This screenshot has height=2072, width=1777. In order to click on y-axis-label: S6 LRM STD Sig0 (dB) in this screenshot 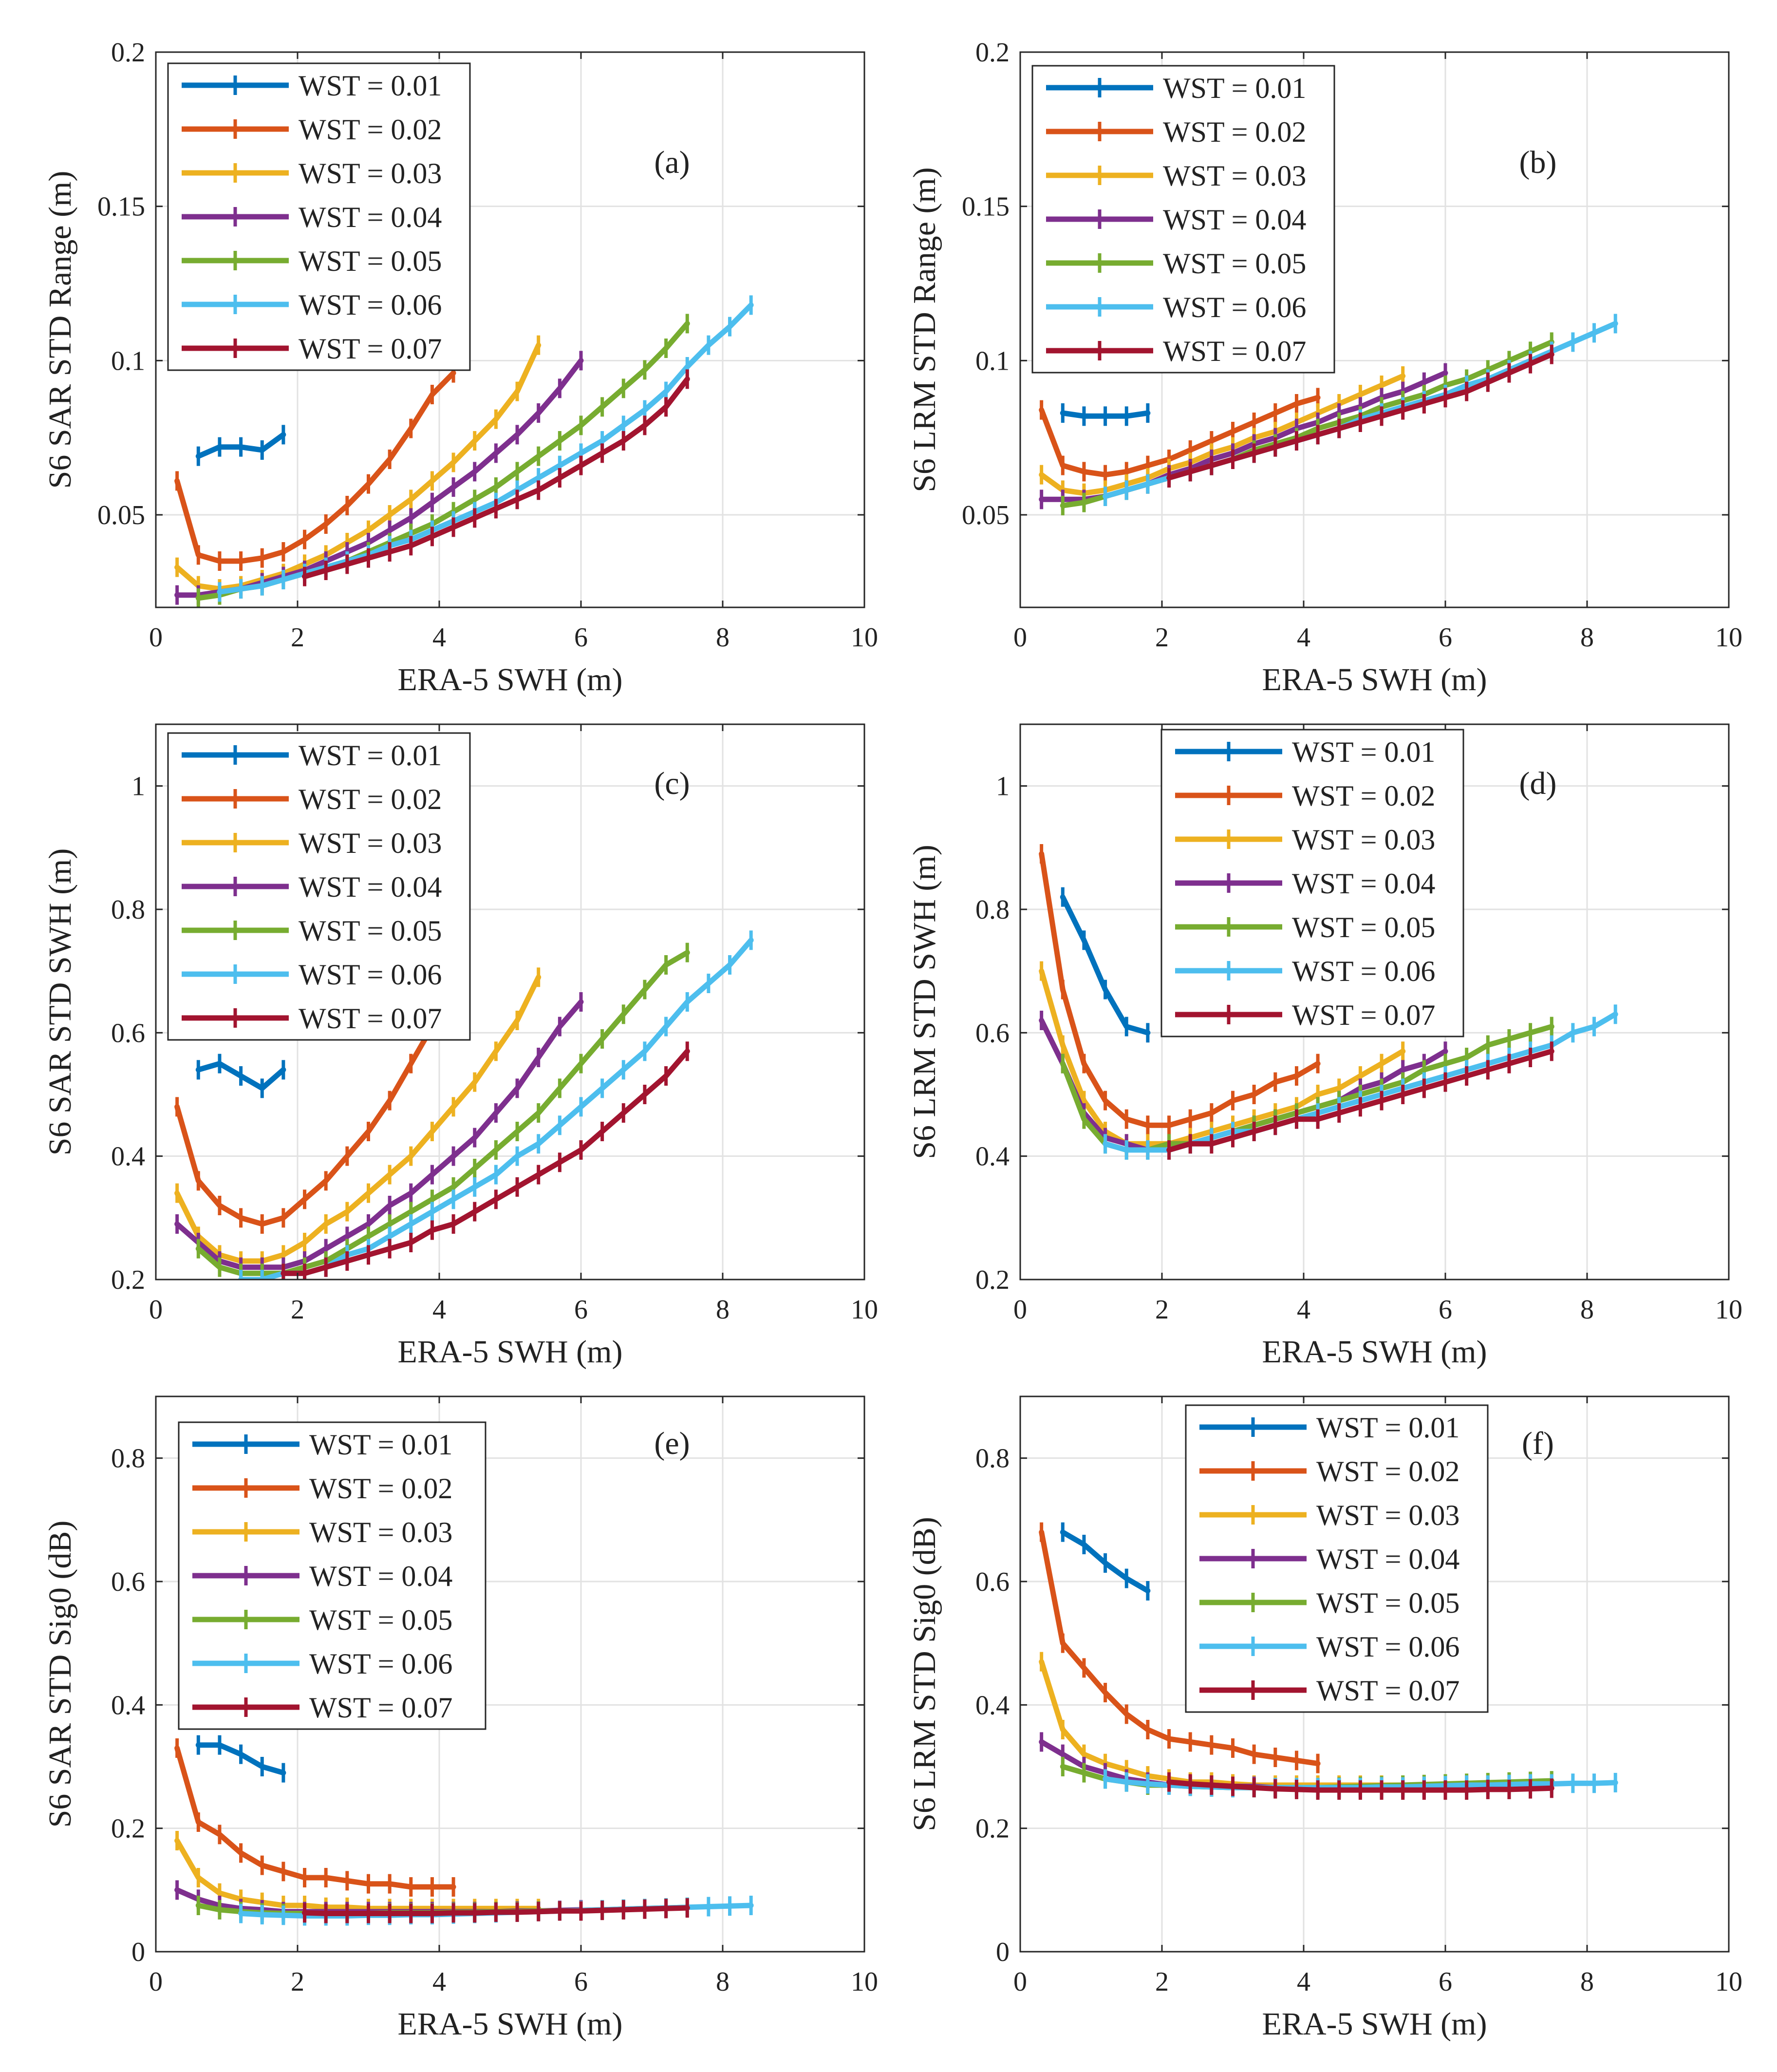, I will do `click(924, 1674)`.